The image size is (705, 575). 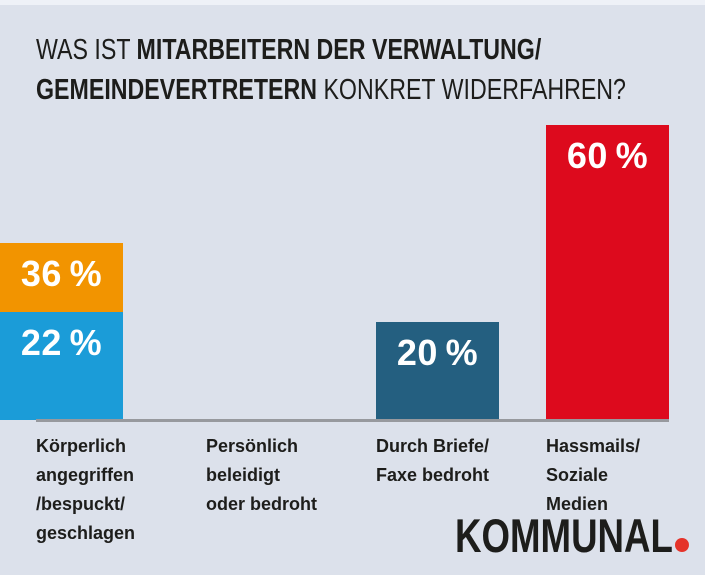 I want to click on category-label-line: Durch Briefe/, so click(x=433, y=446).